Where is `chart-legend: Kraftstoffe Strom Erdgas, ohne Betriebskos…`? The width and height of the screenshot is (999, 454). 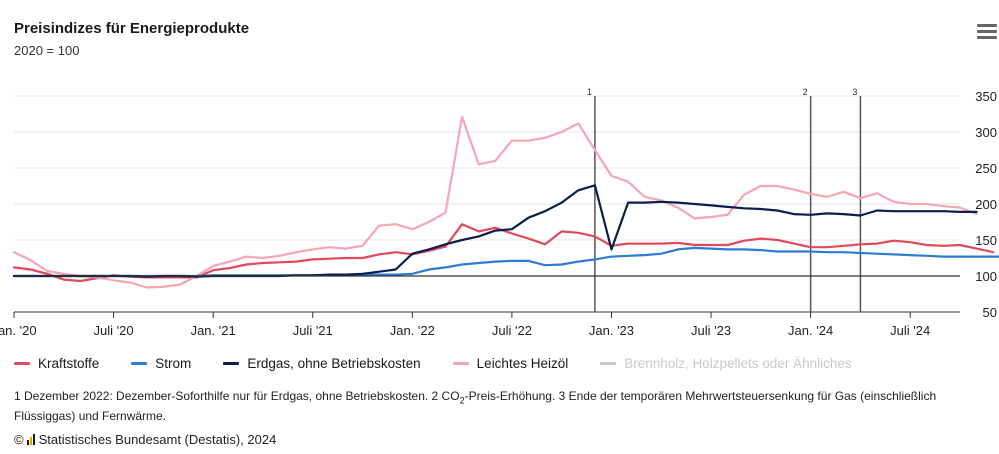 chart-legend: Kraftstoffe Strom Erdgas, ohne Betriebskos… is located at coordinates (449, 363).